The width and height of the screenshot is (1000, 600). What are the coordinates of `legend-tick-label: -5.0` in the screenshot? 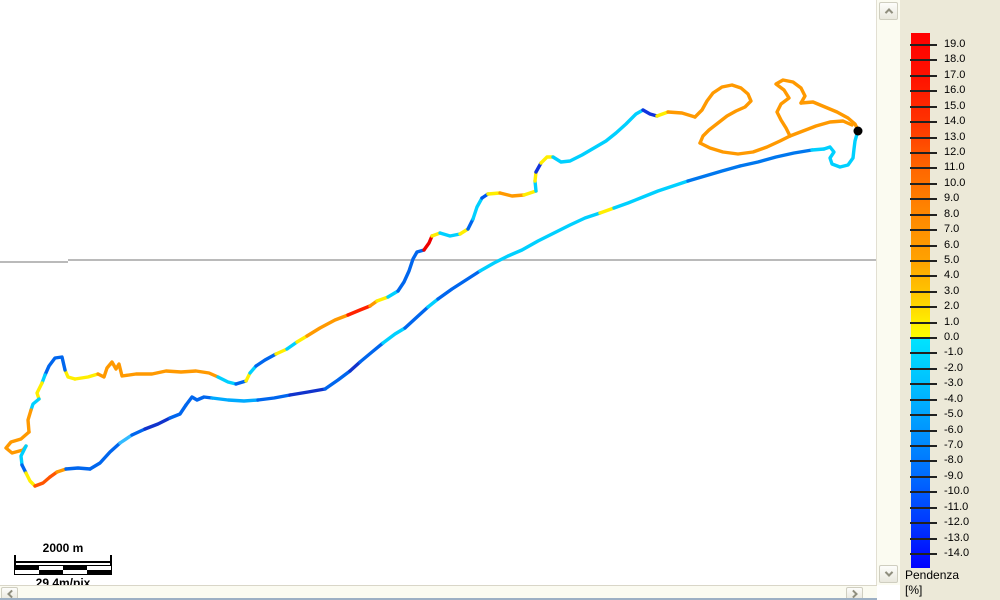 It's located at (953, 414).